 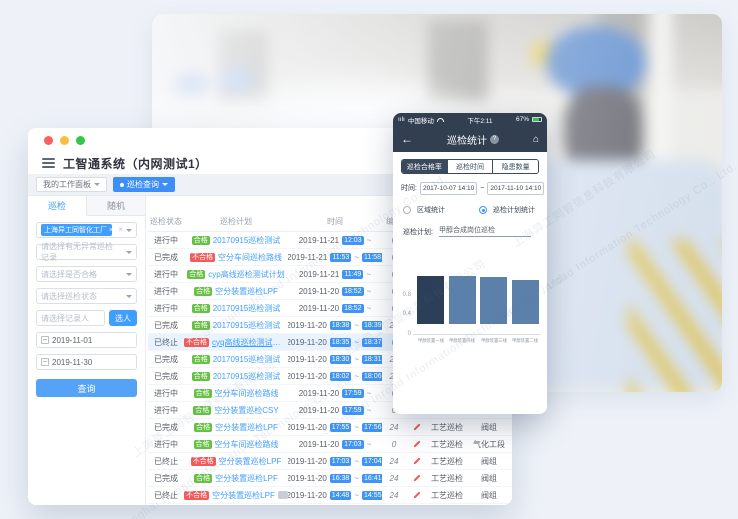 I want to click on start-time-chip: 17:55, so click(x=340, y=427).